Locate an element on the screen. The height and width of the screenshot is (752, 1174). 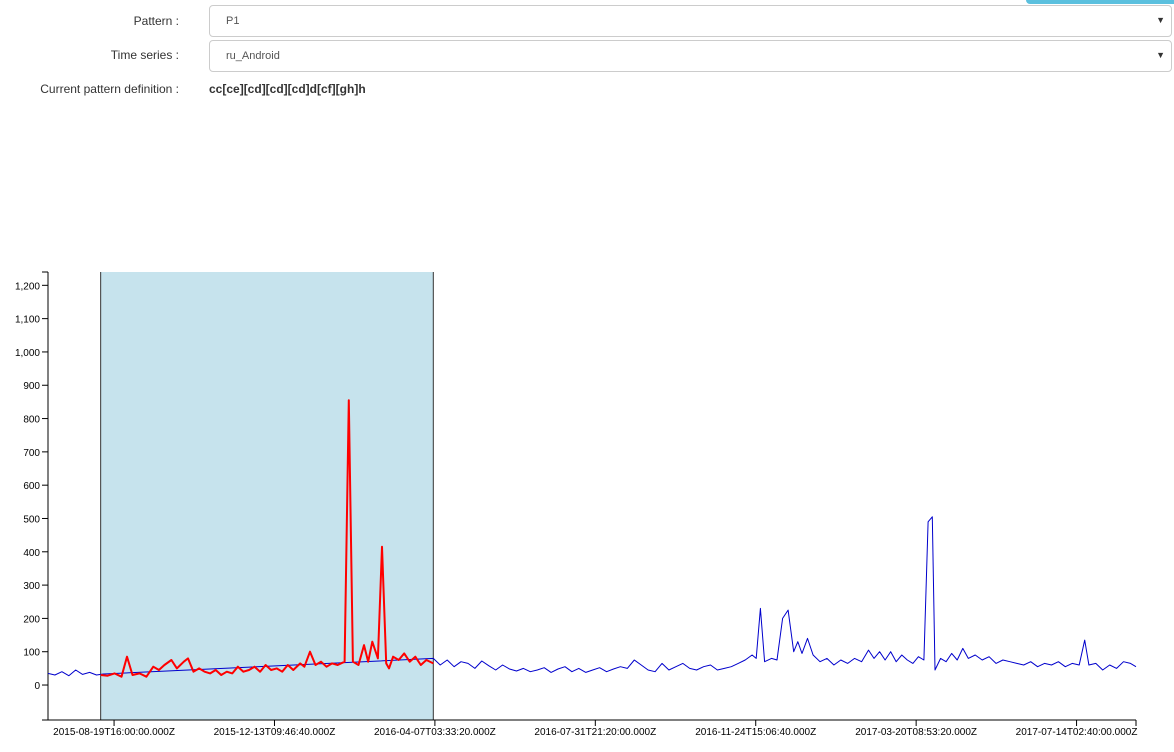
y-tick-label: 500 is located at coordinates (31, 519).